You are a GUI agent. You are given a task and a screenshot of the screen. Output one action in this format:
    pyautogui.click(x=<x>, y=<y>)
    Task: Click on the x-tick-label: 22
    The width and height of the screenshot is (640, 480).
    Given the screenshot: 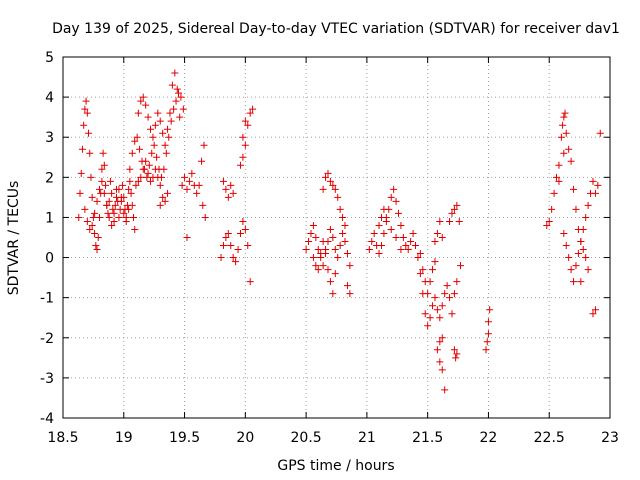 What is the action you would take?
    pyautogui.click(x=489, y=438)
    